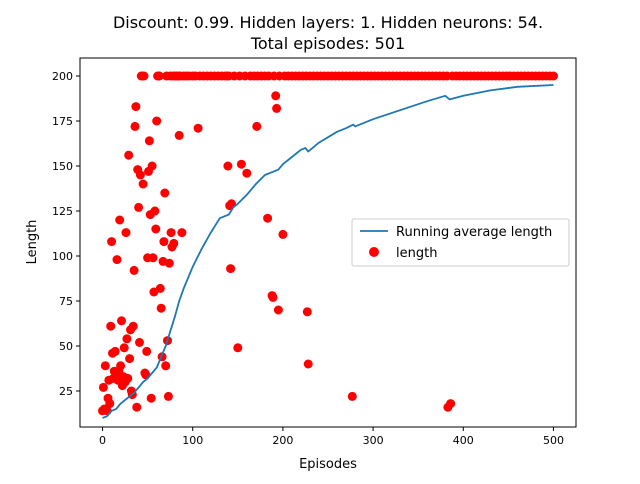 This screenshot has height=484, width=640. What do you see at coordinates (474, 232) in the screenshot?
I see `legend-label-running-average: Running average length` at bounding box center [474, 232].